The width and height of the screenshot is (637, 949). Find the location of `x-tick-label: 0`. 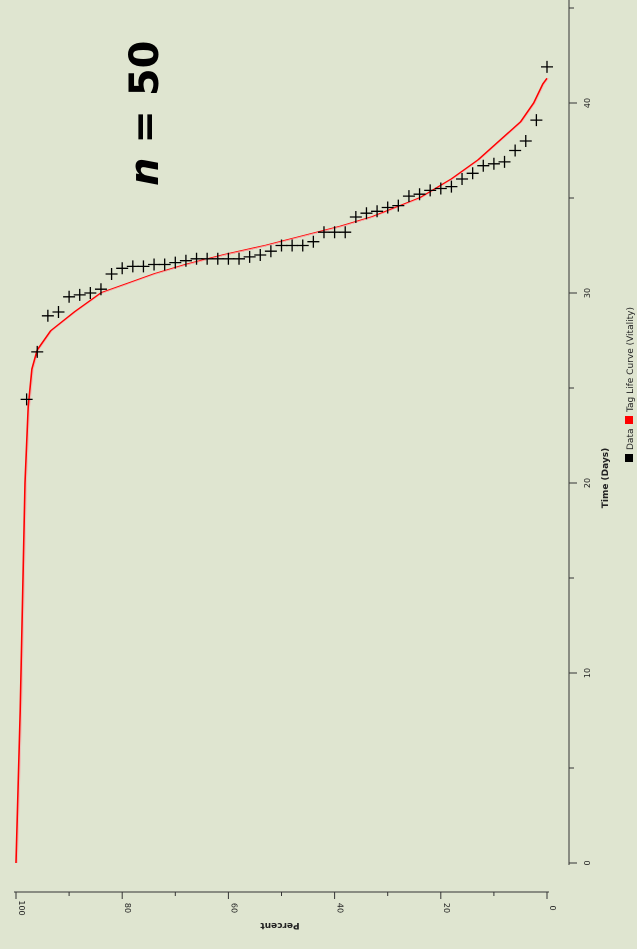

x-tick-label: 0 is located at coordinates (587, 862).